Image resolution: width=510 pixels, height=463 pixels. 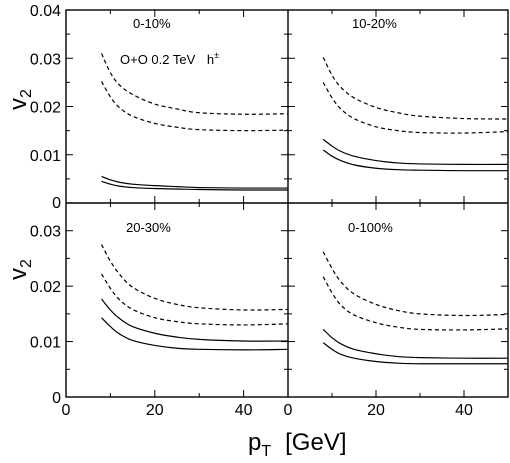 What do you see at coordinates (158, 59) in the screenshot?
I see `annotation-system: O+O 0.2 TeV` at bounding box center [158, 59].